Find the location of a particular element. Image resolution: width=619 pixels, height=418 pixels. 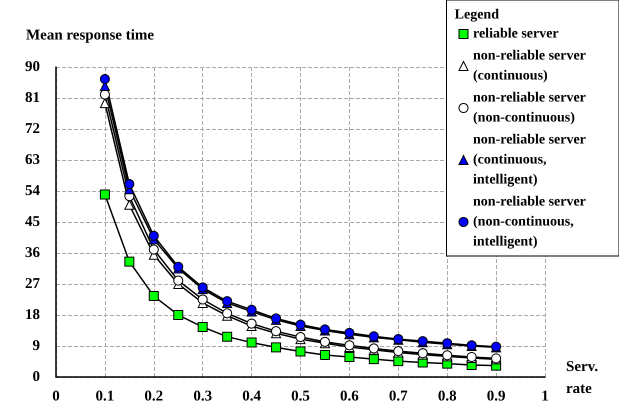

y-tick-label: 18 is located at coordinates (32, 315).